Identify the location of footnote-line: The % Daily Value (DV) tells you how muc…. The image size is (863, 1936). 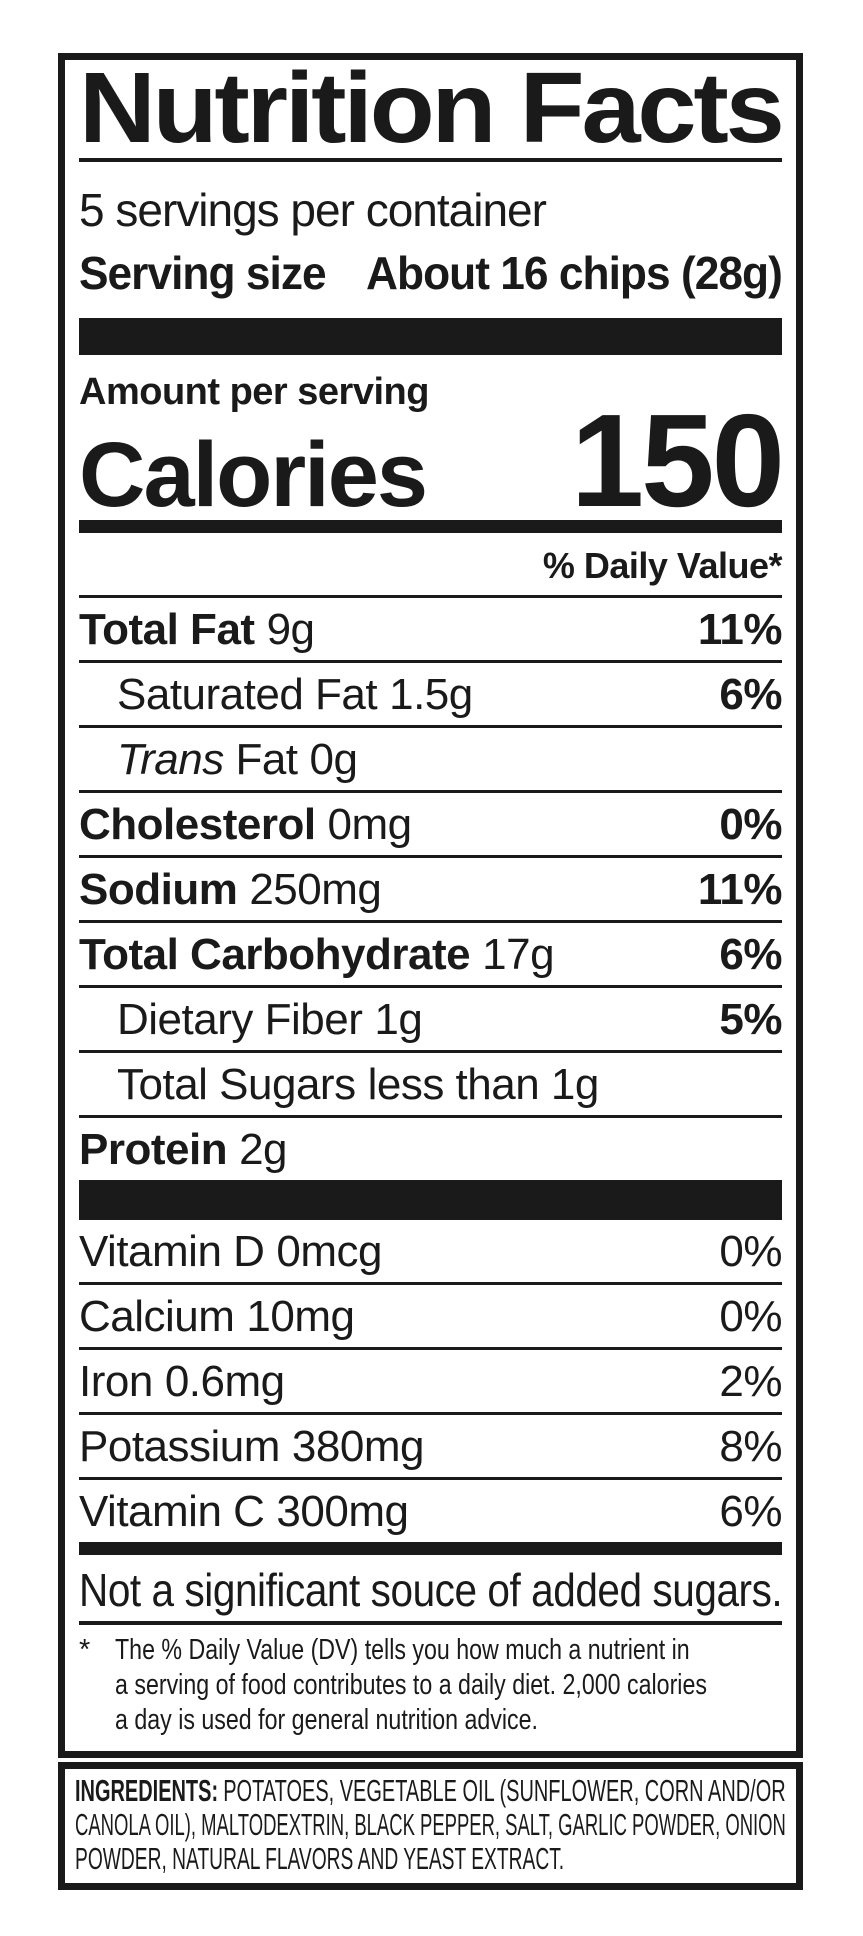
(402, 1650).